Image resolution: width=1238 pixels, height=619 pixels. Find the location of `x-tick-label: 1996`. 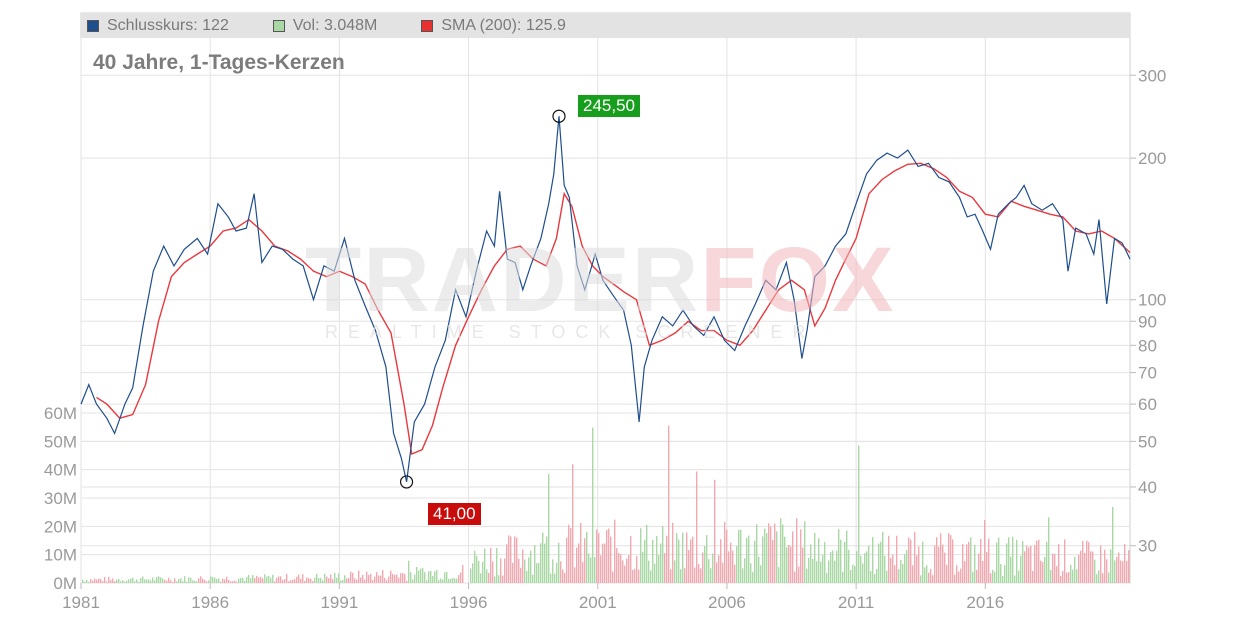

x-tick-label: 1996 is located at coordinates (469, 602).